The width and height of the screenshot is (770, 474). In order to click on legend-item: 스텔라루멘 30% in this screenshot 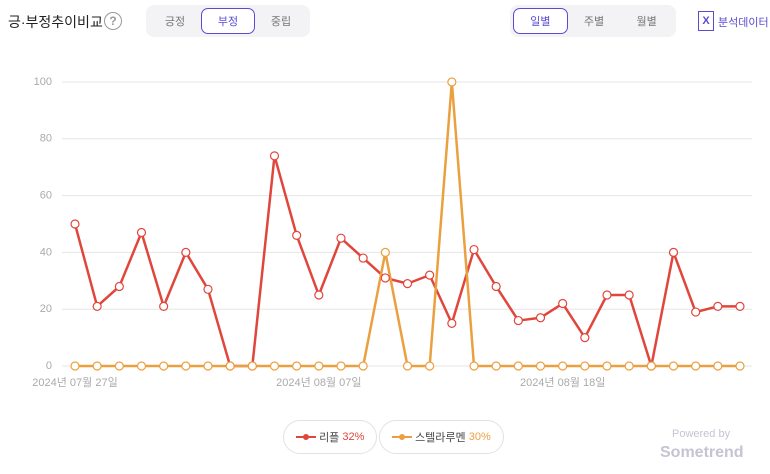, I will do `click(441, 437)`.